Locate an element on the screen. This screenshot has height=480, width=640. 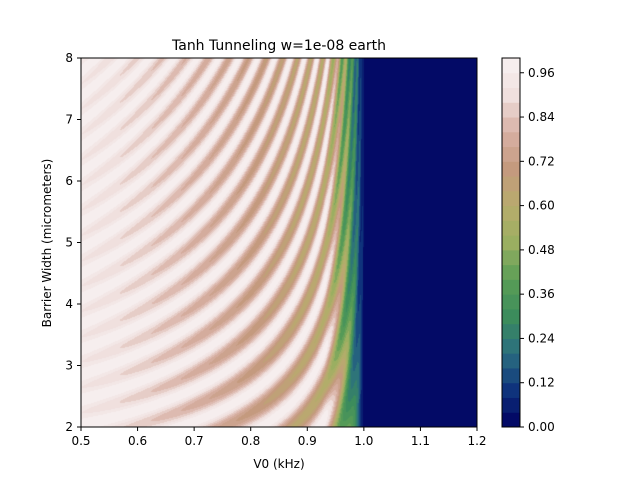
colorbar-tick-label: 0.12 is located at coordinates (541, 383).